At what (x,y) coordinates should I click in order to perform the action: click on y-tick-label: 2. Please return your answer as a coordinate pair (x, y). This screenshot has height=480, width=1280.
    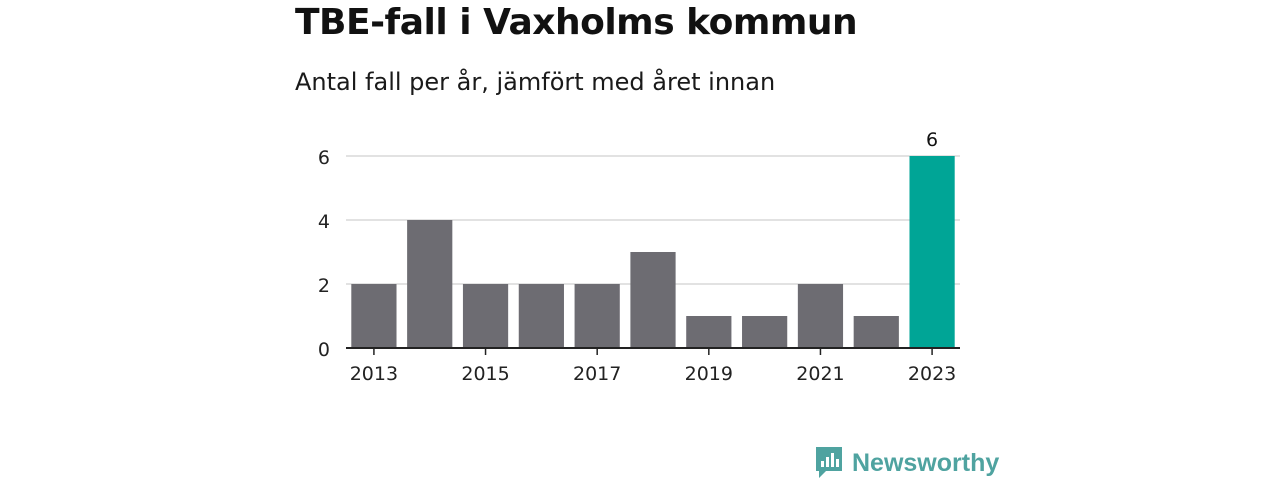
    Looking at the image, I should click on (324, 286).